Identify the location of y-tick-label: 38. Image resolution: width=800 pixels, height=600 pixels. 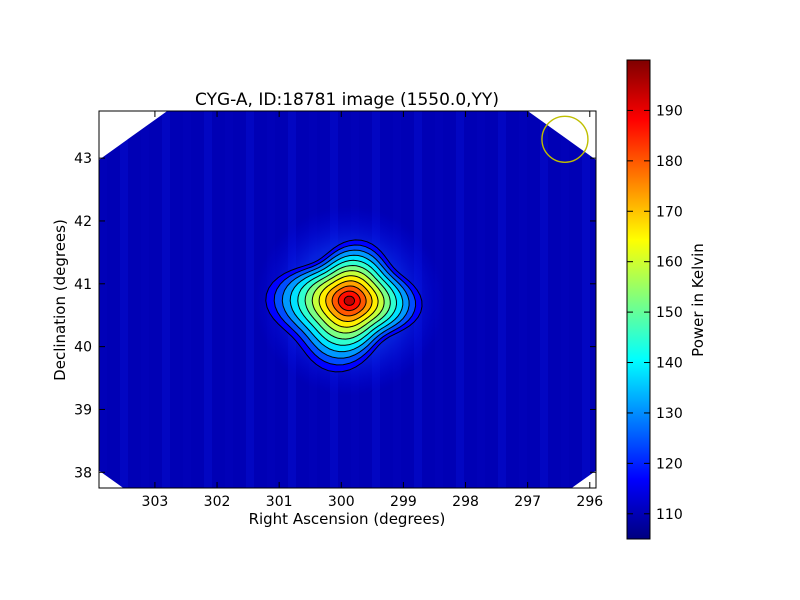
(83, 473).